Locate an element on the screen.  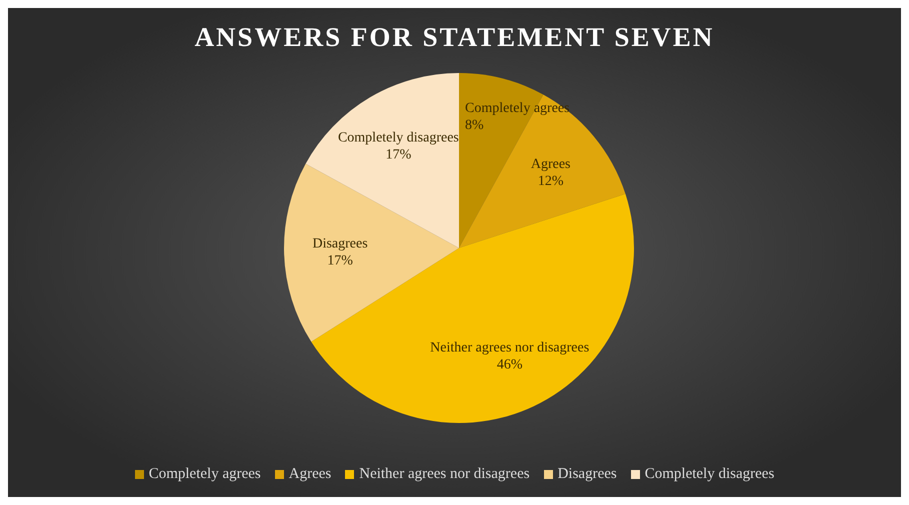
legend-label: Completely disagrees is located at coordinates (709, 474).